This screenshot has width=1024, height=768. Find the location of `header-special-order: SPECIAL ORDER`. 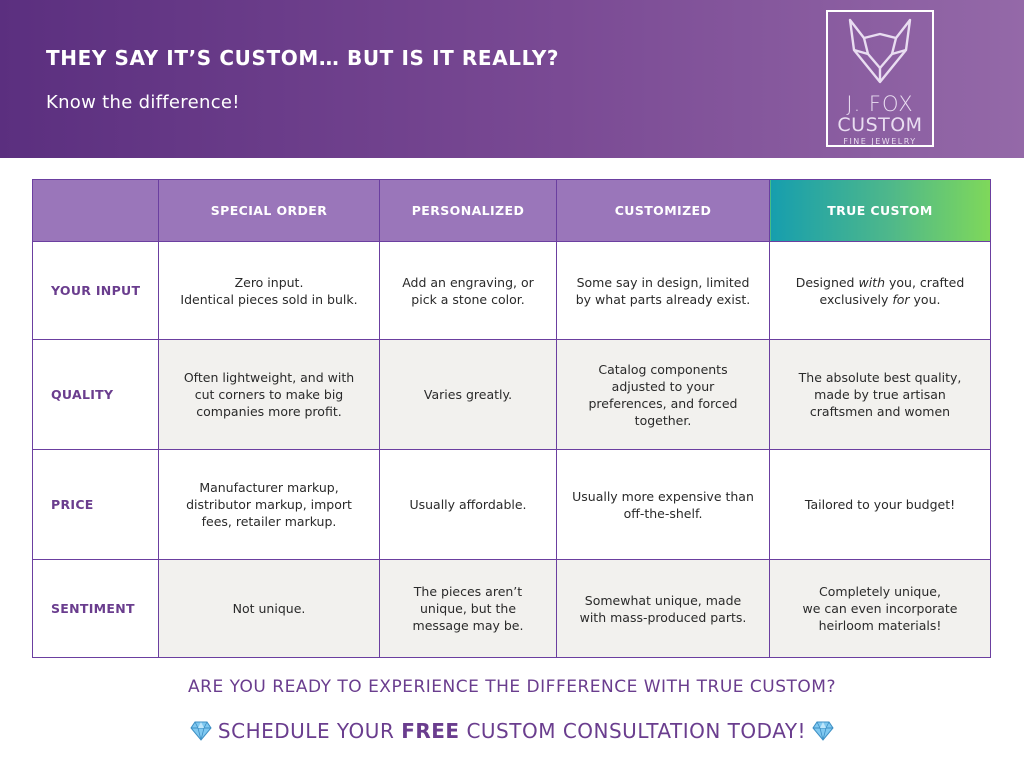

header-special-order: SPECIAL ORDER is located at coordinates (269, 210).